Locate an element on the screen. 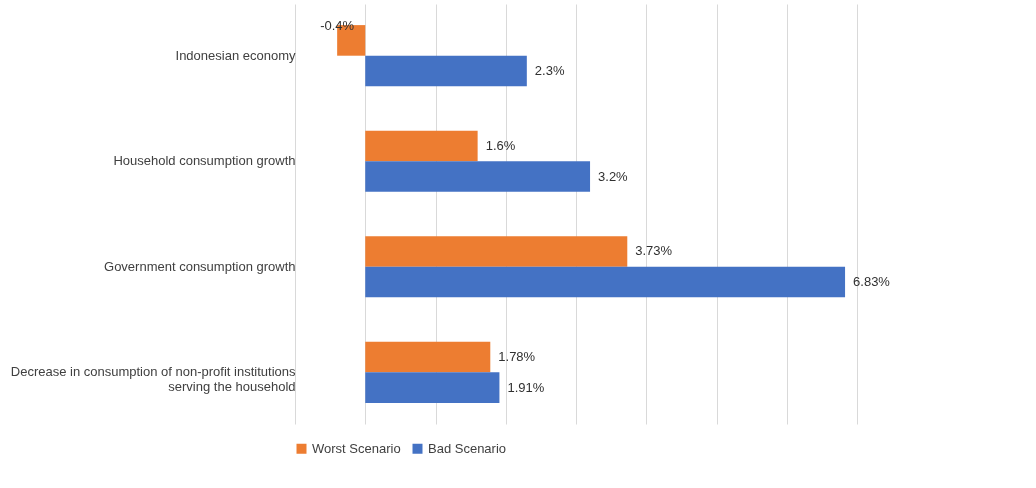  y-tick-label: Government consumption growth is located at coordinates (200, 266).